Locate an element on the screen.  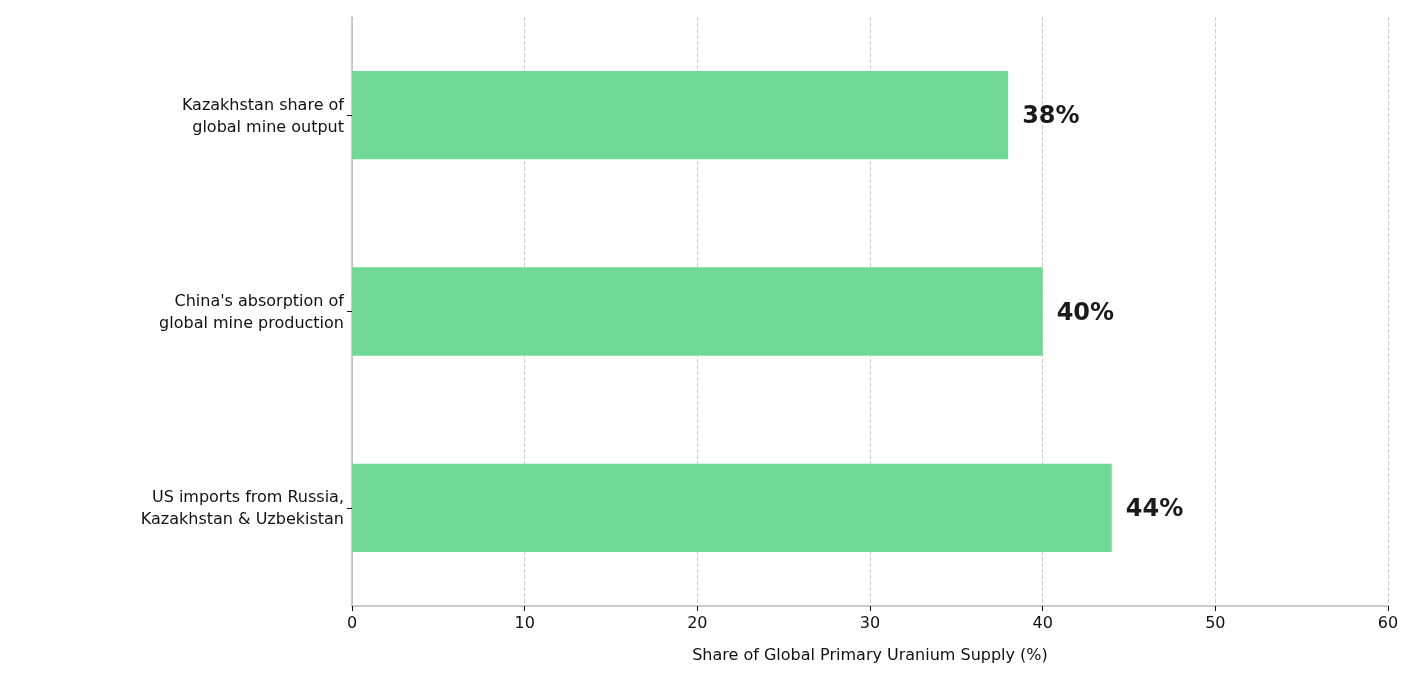
x-tick-label: 30 is located at coordinates (870, 622).